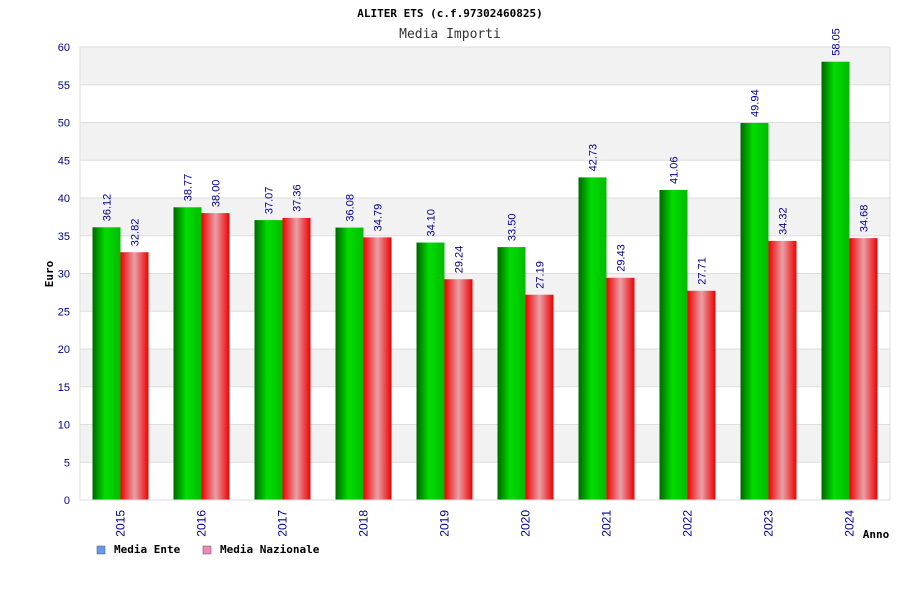  I want to click on legend-swatch-media-nazionale, so click(207, 550).